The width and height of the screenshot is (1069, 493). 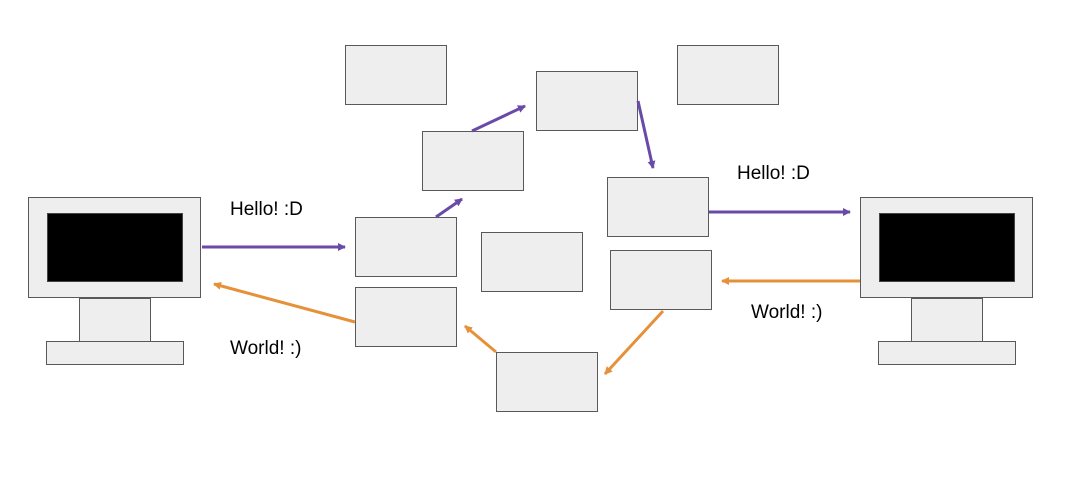 I want to click on left-hello-label: Hello! :D, so click(x=266, y=209).